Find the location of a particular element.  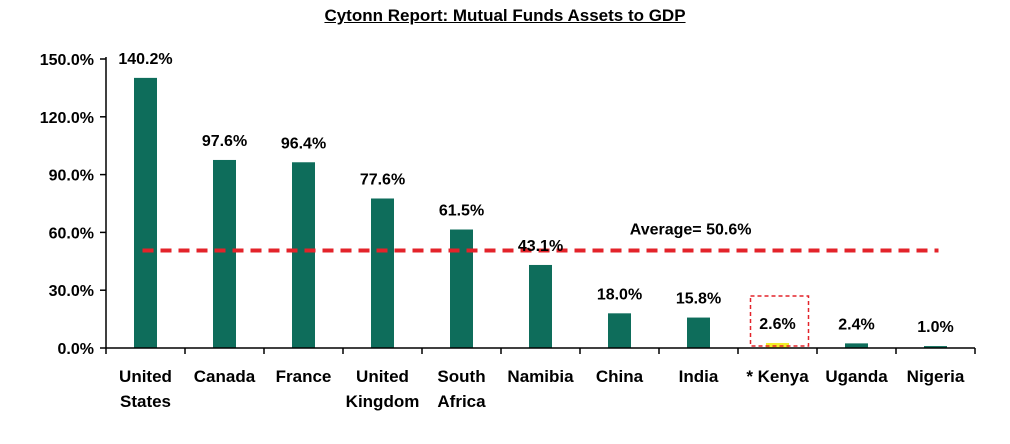

x-category-label: * Kenya is located at coordinates (777, 376).